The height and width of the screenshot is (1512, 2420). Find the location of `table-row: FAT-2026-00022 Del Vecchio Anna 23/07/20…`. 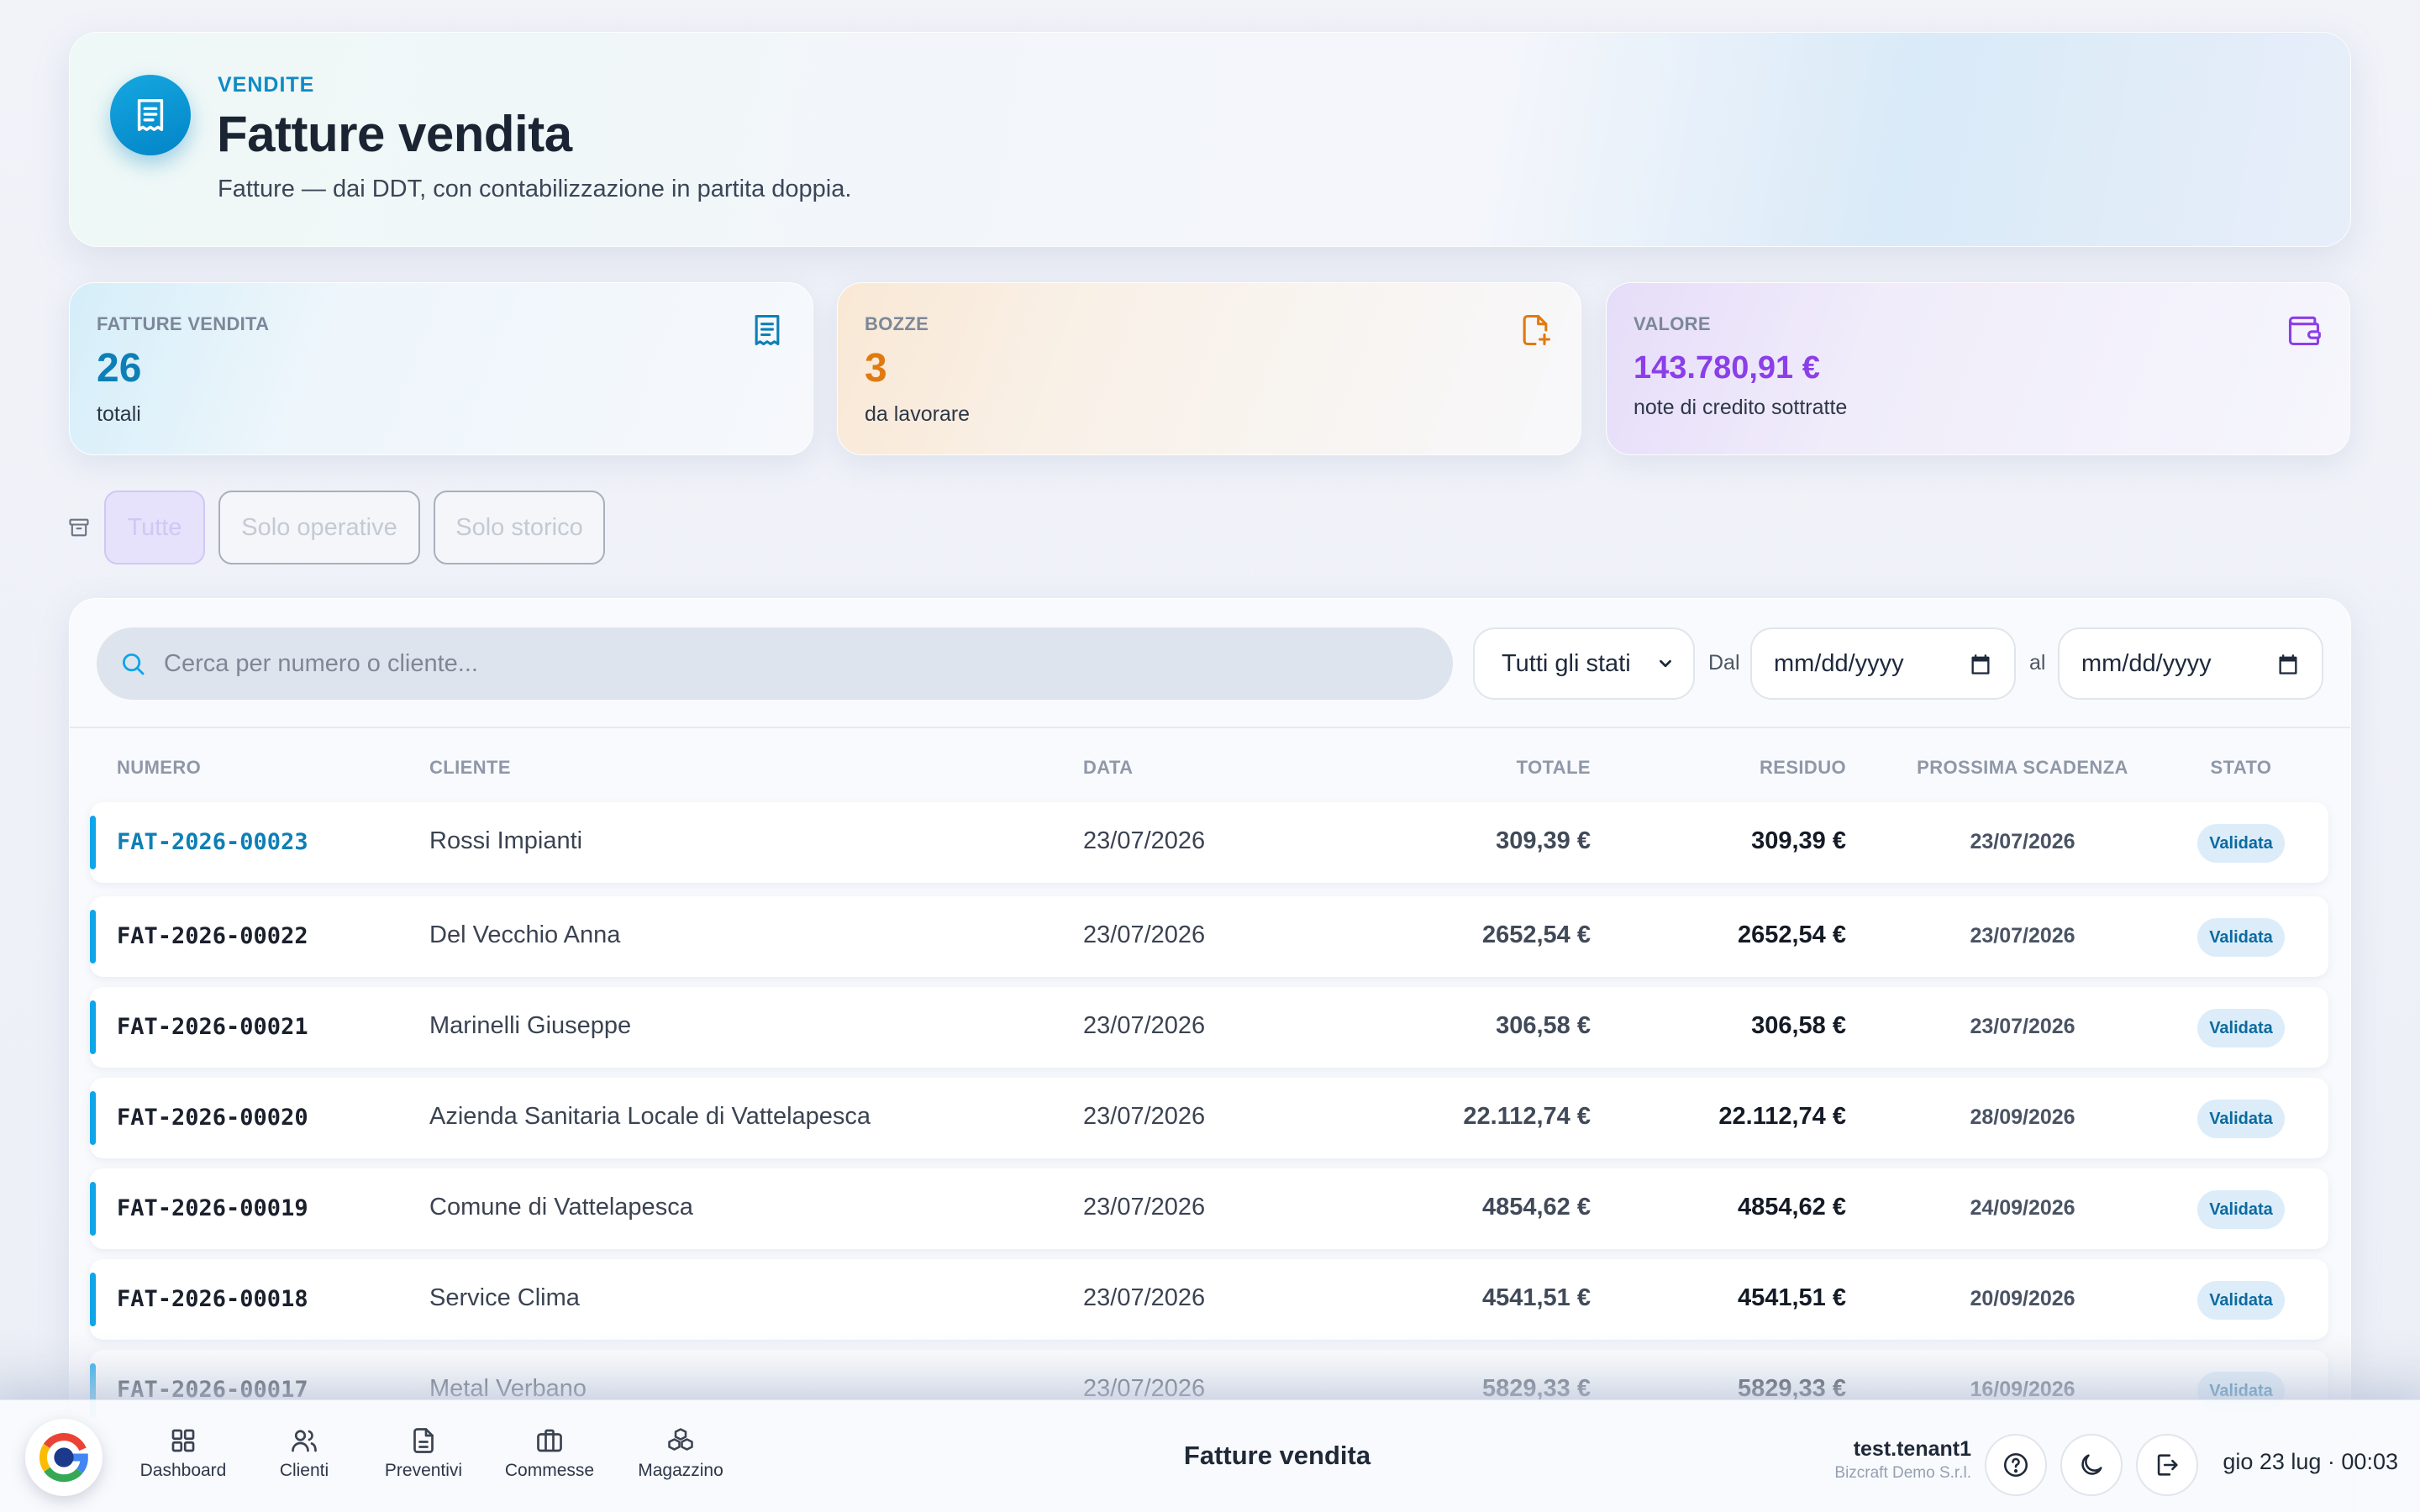

table-row: FAT-2026-00022 Del Vecchio Anna 23/07/20… is located at coordinates (1209, 936).